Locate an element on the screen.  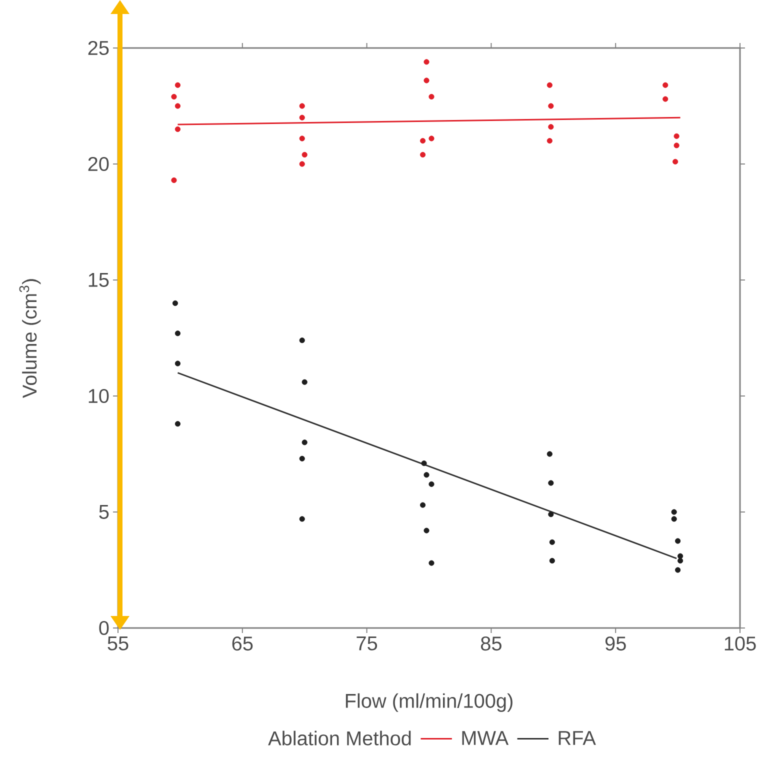
x-tick-label: 85 is located at coordinates (491, 643).